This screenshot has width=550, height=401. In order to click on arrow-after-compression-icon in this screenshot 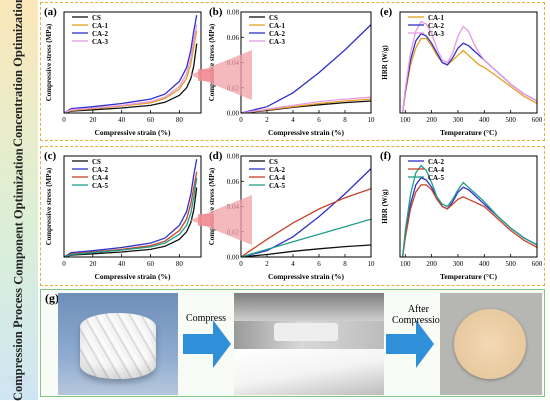, I will do `click(410, 344)`.